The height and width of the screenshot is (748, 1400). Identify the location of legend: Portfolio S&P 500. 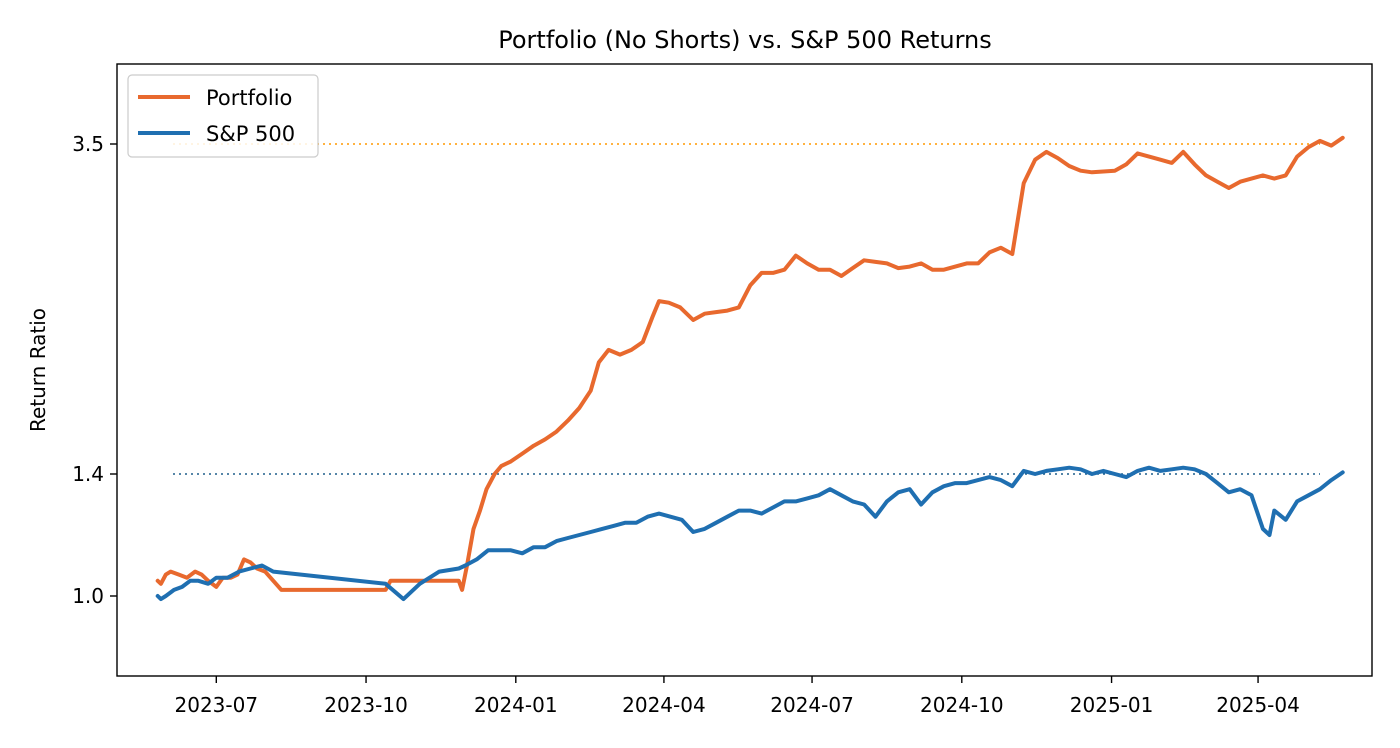
(223, 116).